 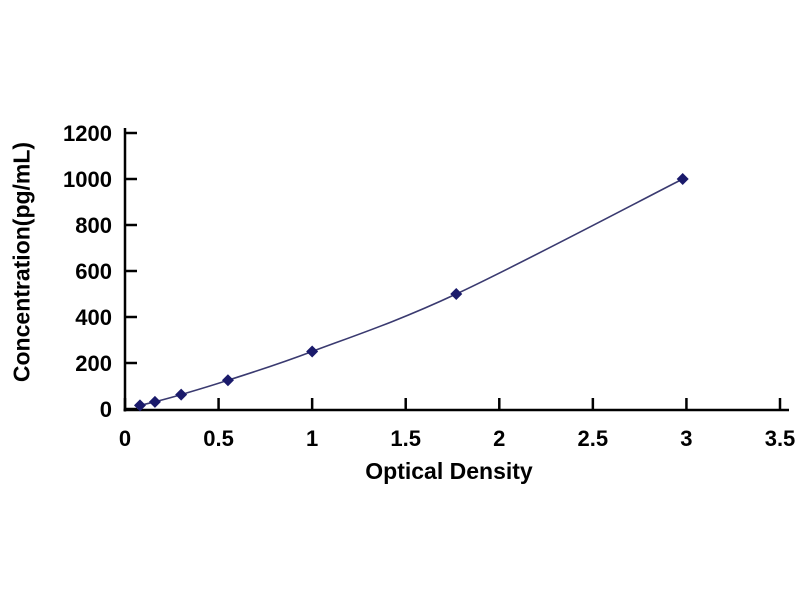 What do you see at coordinates (686, 438) in the screenshot?
I see `x-tick-label: 3` at bounding box center [686, 438].